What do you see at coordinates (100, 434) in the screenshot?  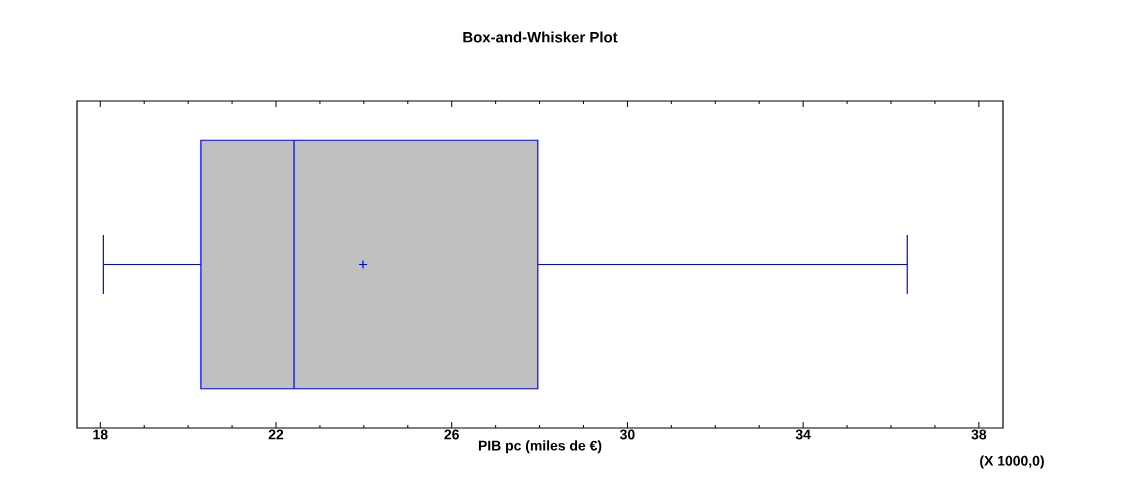 I see `x-tick-label: 18` at bounding box center [100, 434].